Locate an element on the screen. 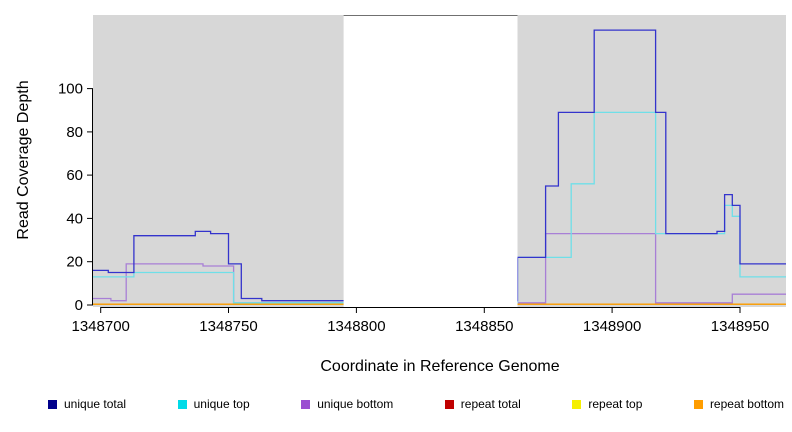  legend-item-repeat-top: repeat top is located at coordinates (607, 404).